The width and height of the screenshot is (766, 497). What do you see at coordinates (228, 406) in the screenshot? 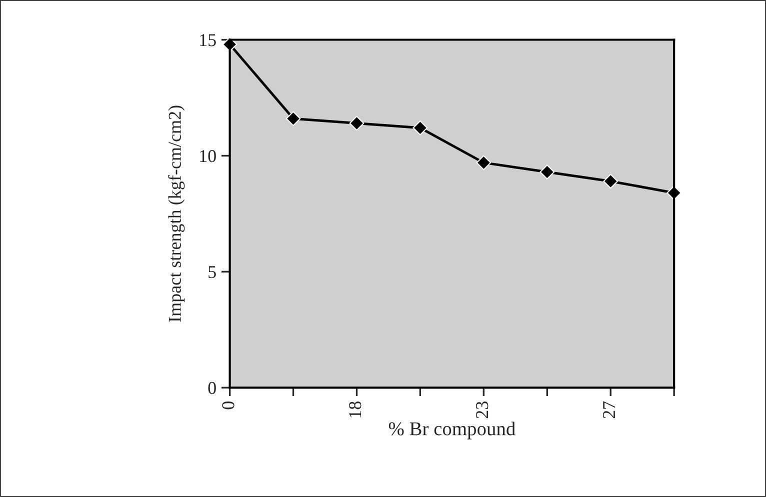
I see `x-tick-label: 0` at bounding box center [228, 406].